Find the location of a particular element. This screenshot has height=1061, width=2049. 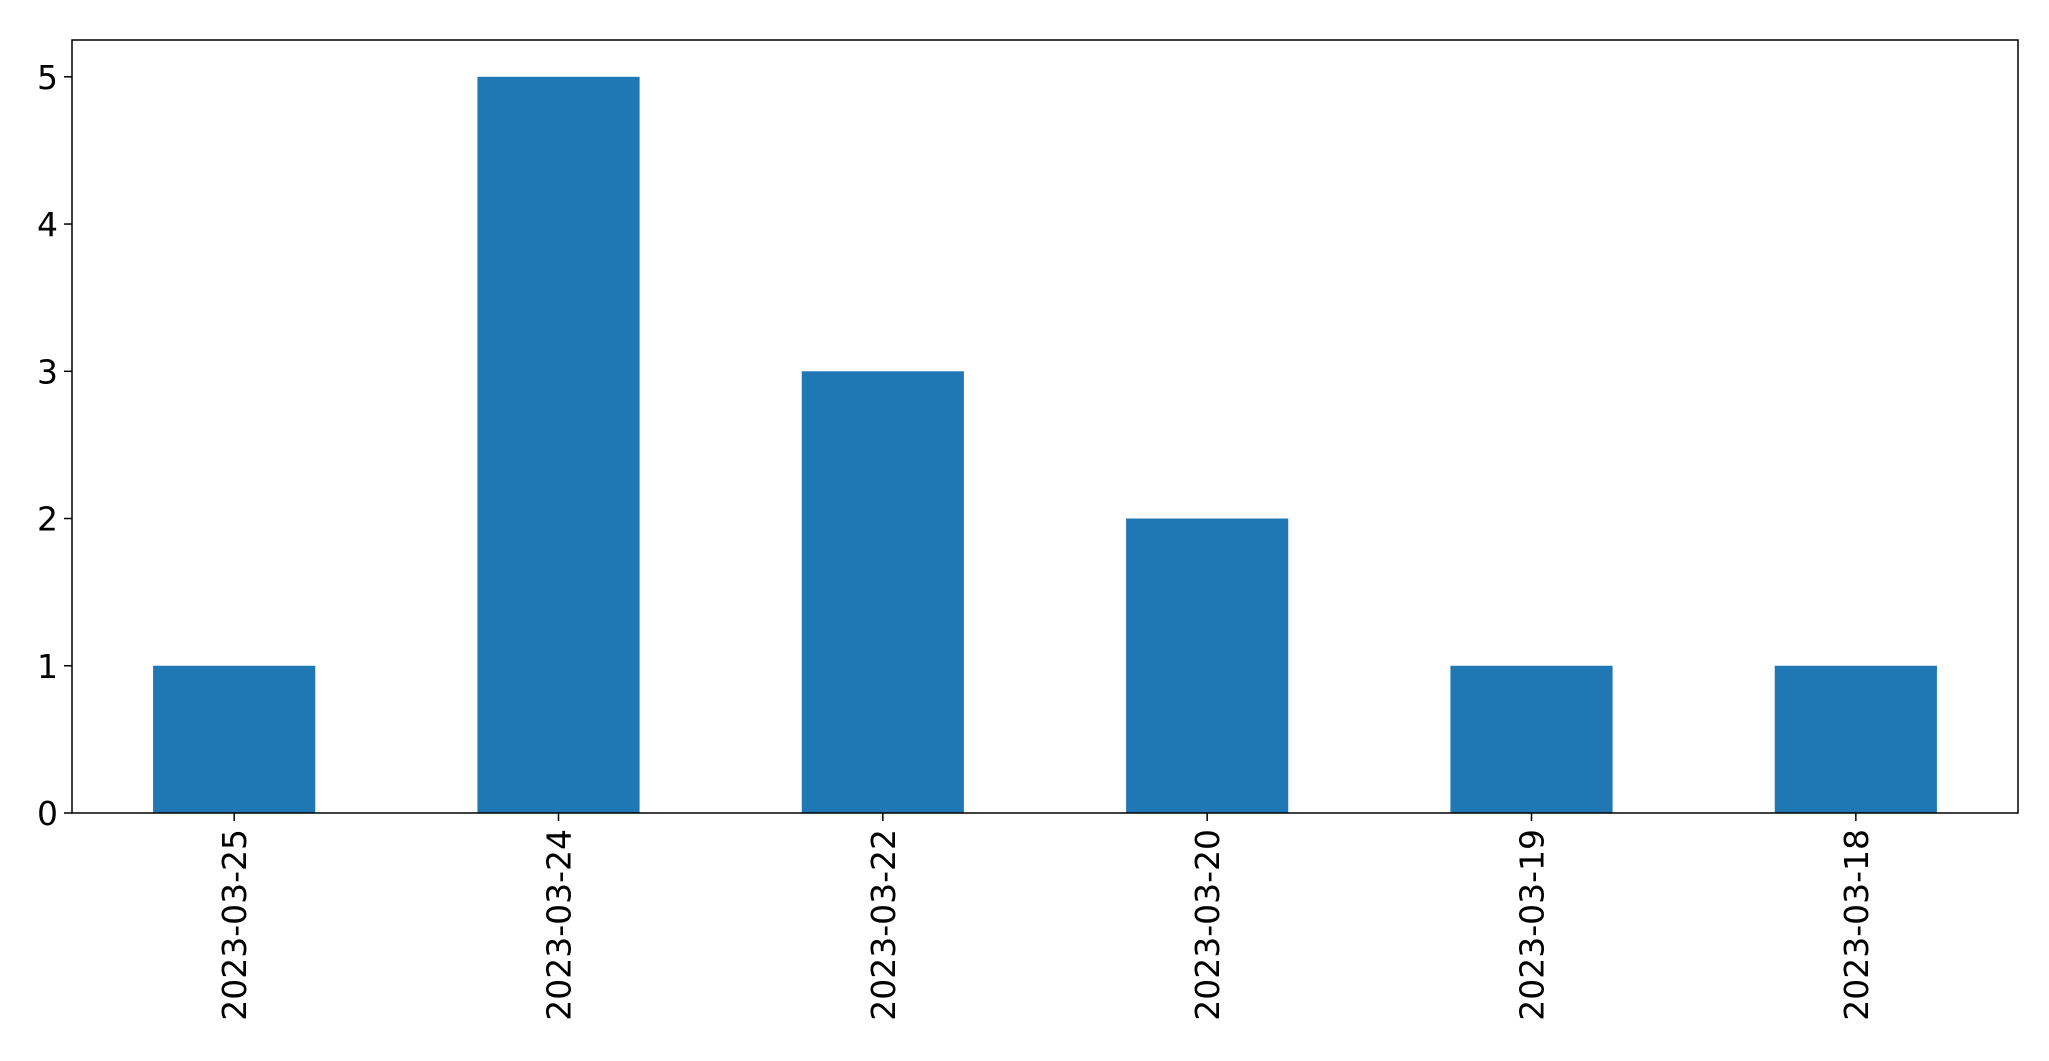

y-tick-label: 5 is located at coordinates (47, 77).